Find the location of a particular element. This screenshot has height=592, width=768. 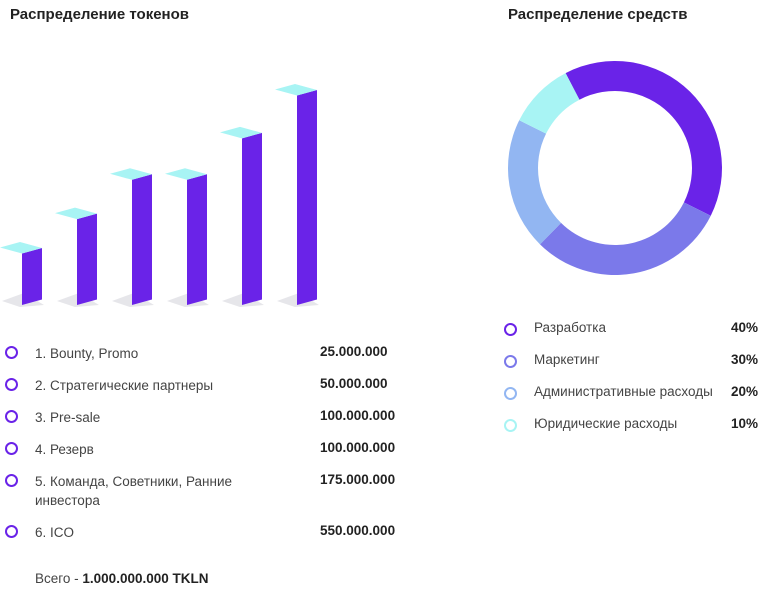

legend-value: 20% is located at coordinates (745, 391).